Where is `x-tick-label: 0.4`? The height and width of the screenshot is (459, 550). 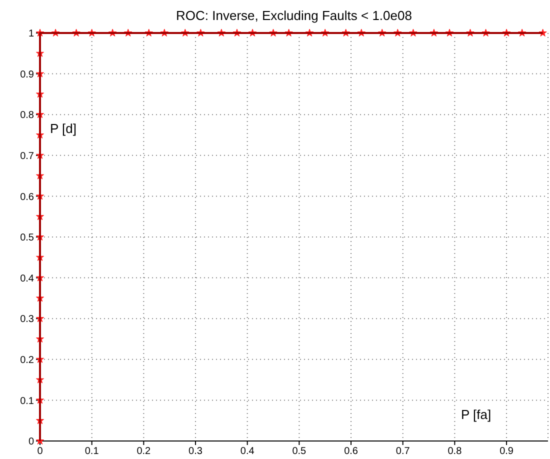
x-tick-label: 0.4 is located at coordinates (247, 452).